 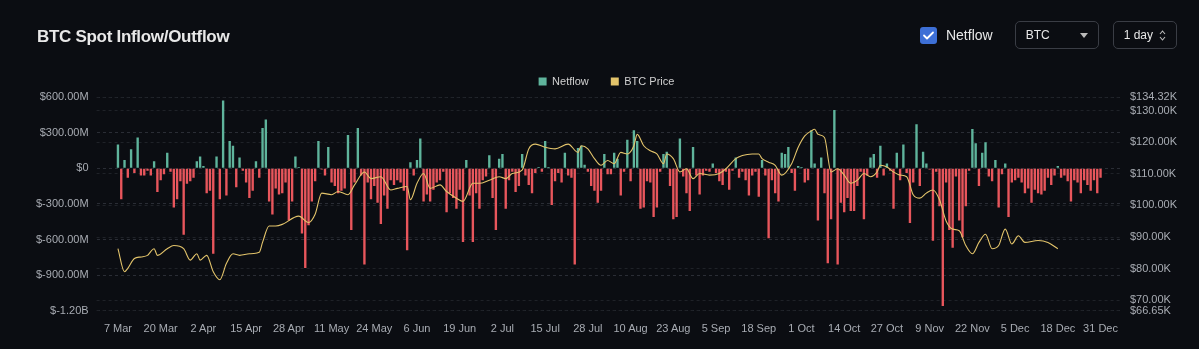 What do you see at coordinates (1037, 35) in the screenshot?
I see `text: BTC` at bounding box center [1037, 35].